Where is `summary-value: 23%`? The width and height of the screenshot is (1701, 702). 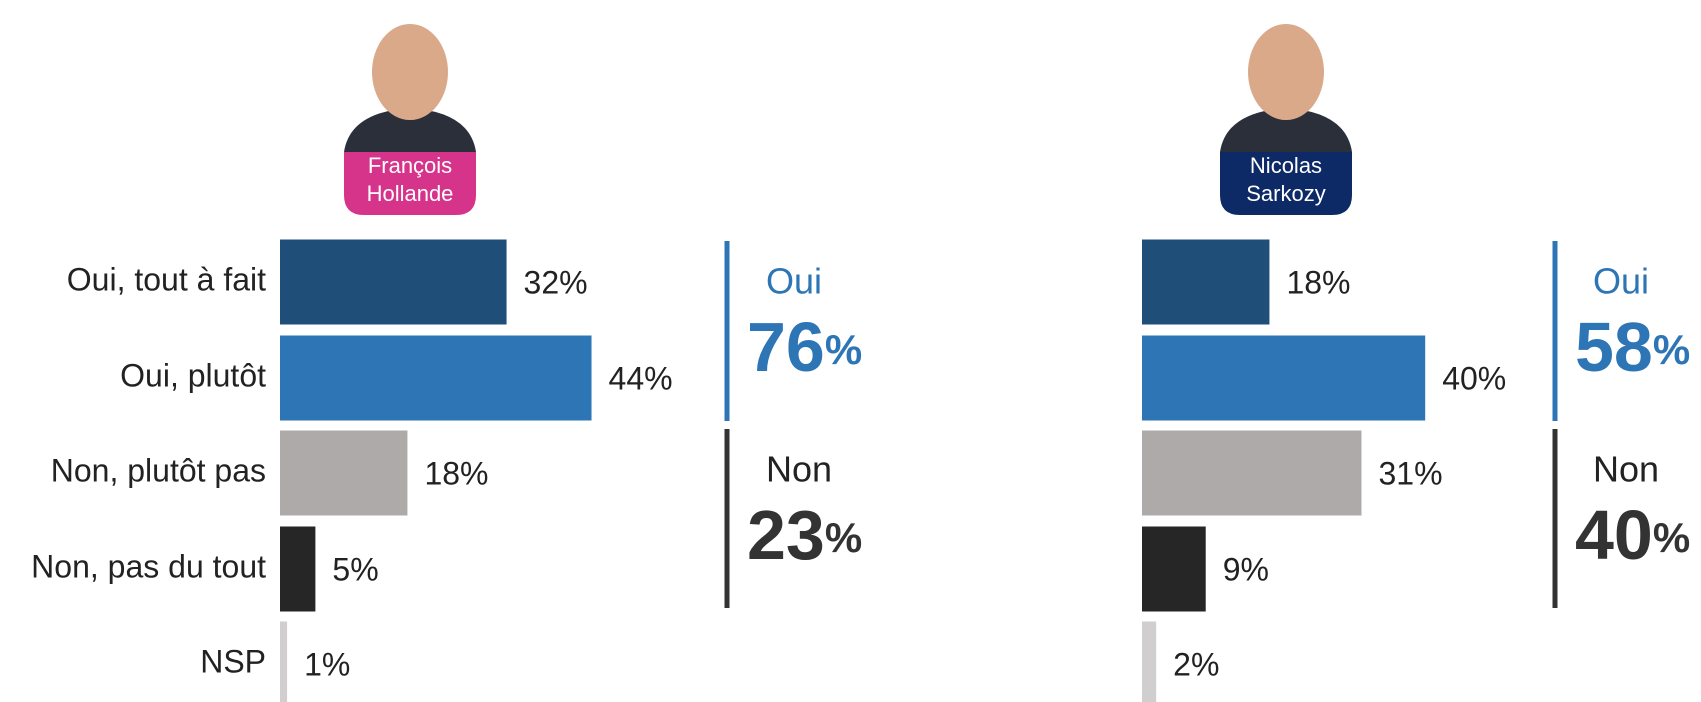
summary-value: 23% is located at coordinates (804, 535).